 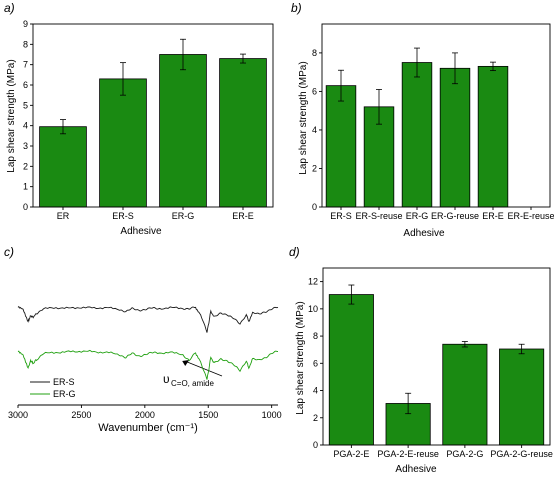 What do you see at coordinates (208, 415) in the screenshot?
I see `c-xtick-label-3: 1500` at bounding box center [208, 415].